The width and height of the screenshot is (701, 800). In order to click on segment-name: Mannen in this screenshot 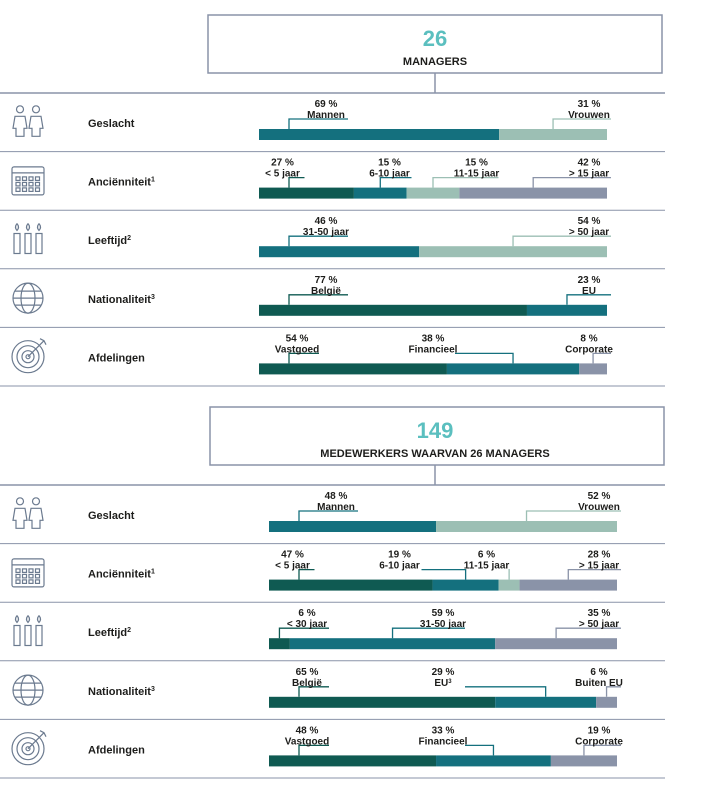, I will do `click(326, 115)`.